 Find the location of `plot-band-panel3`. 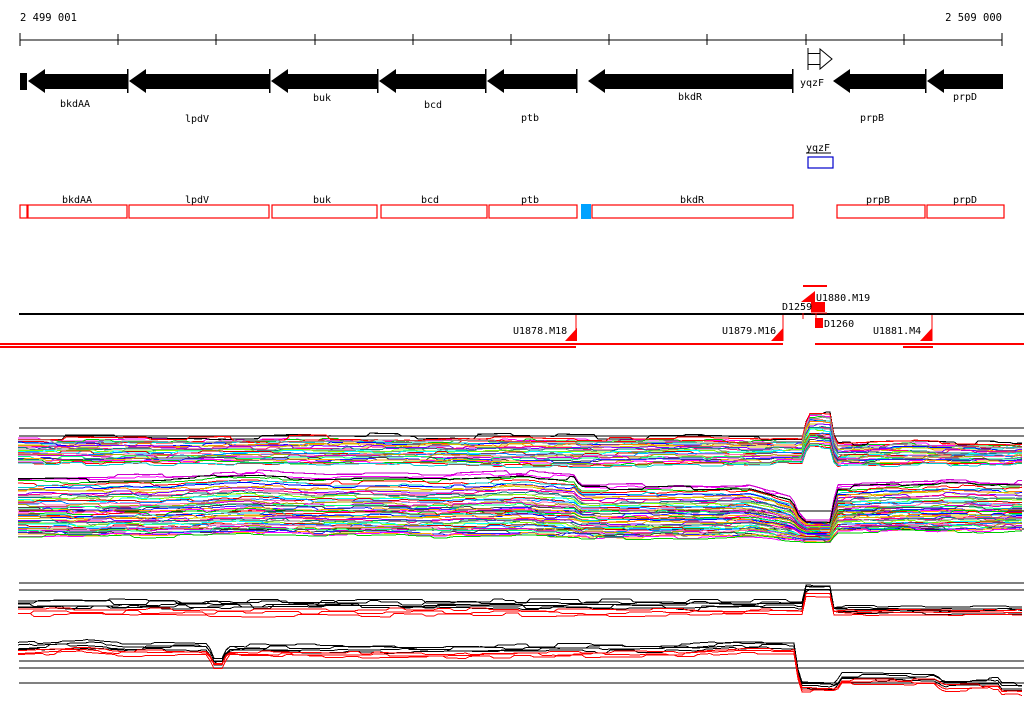

plot-band-panel3 is located at coordinates (520, 601).